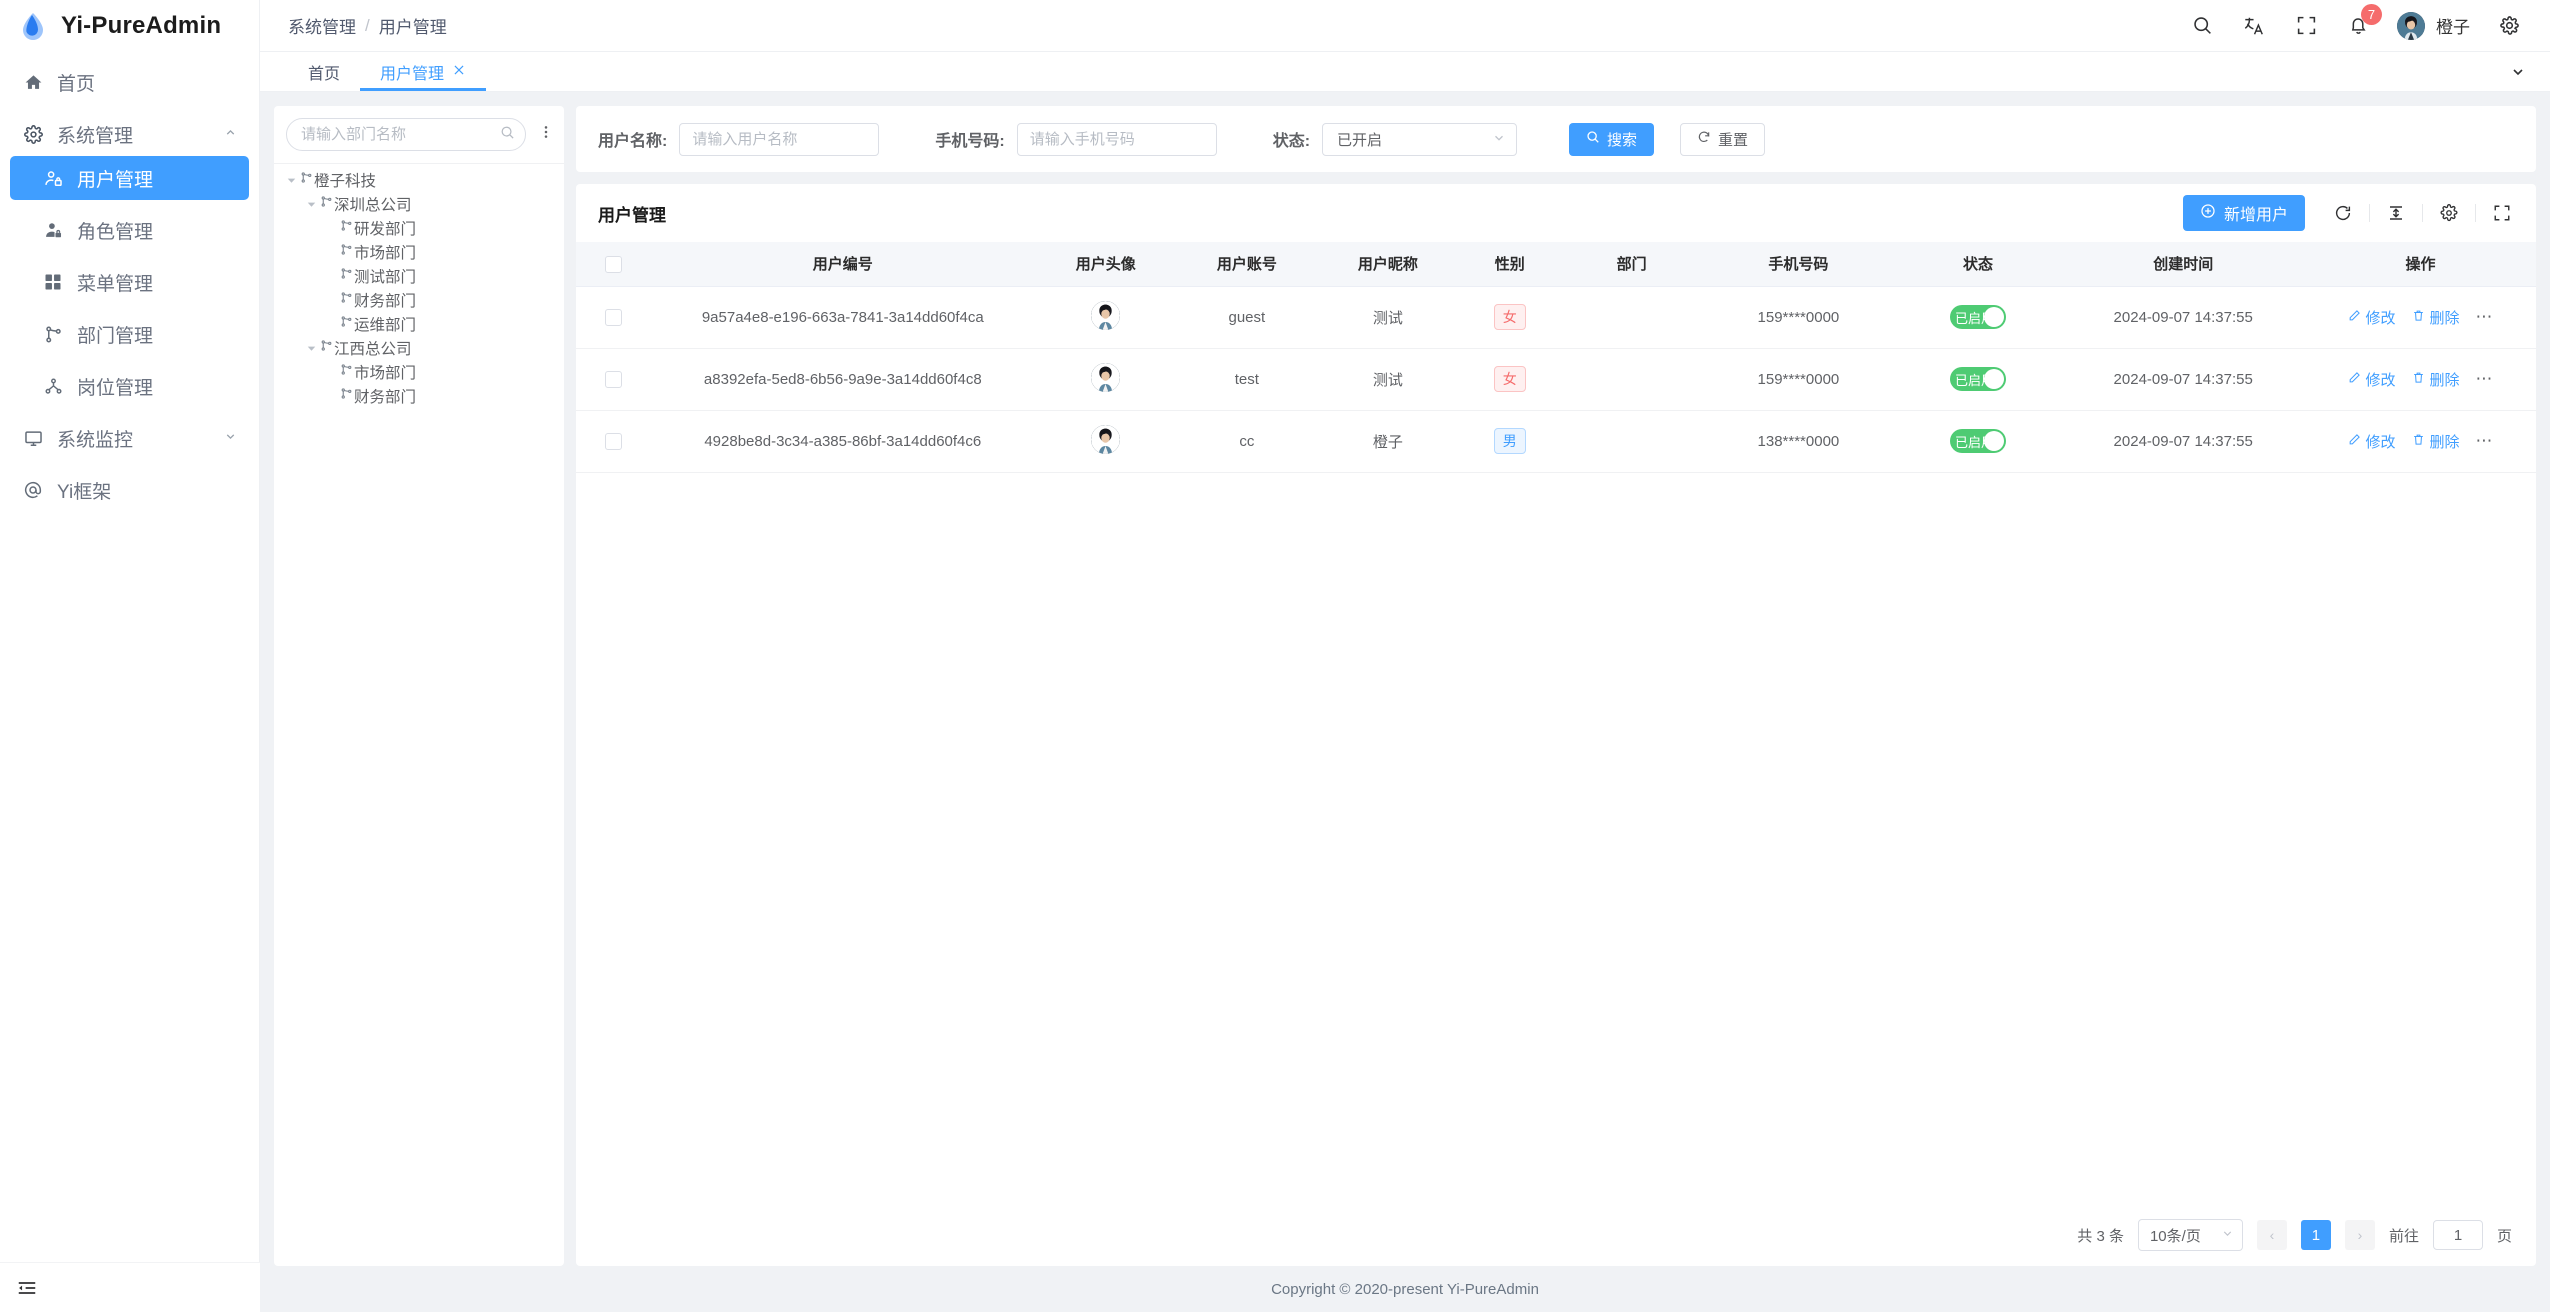  I want to click on row-select-cell, so click(613, 379).